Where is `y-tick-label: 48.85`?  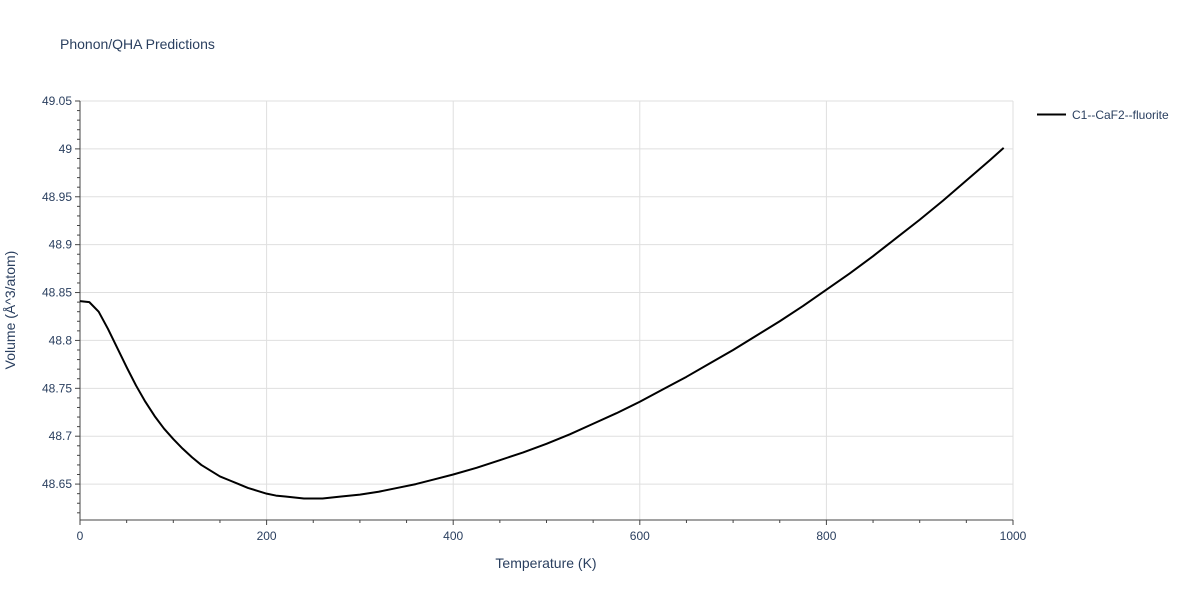
y-tick-label: 48.85 is located at coordinates (57, 293).